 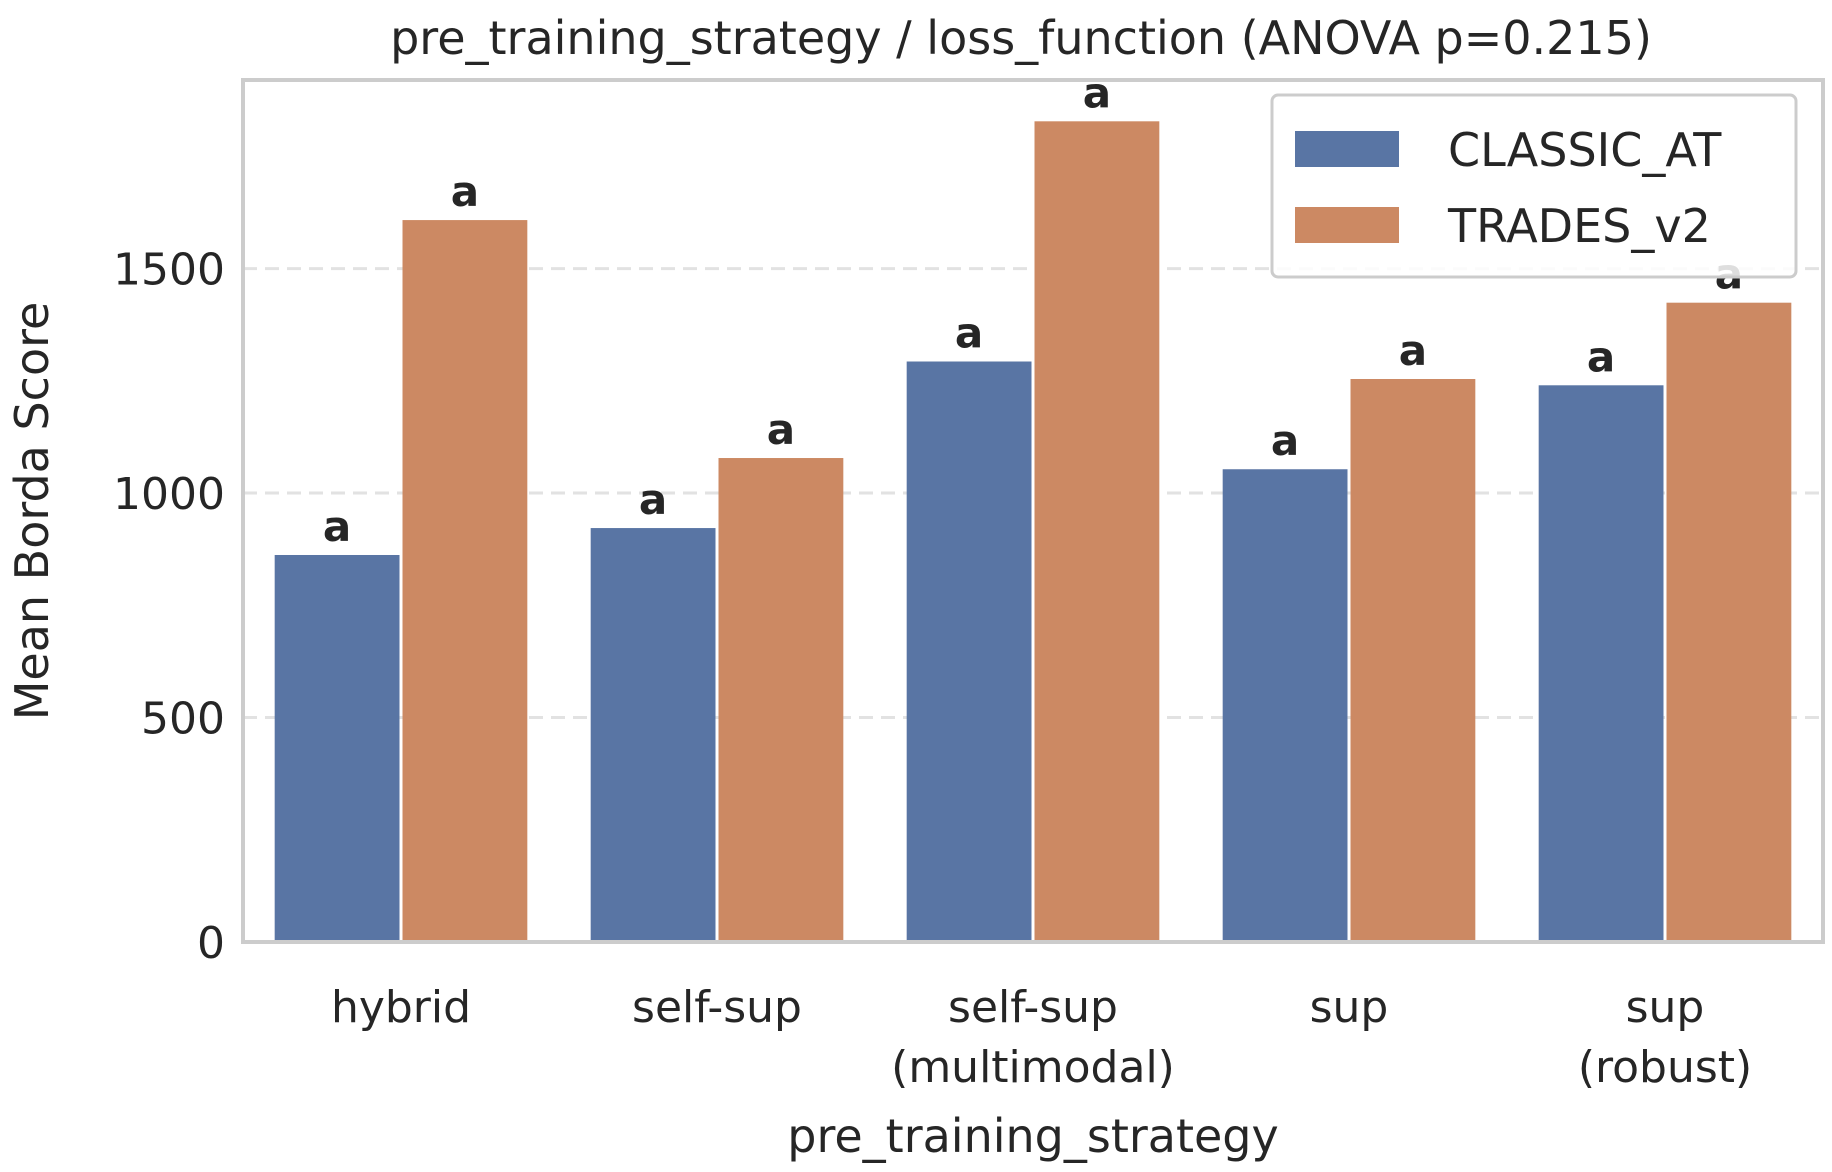 I want to click on legend-box, so click(x=1534, y=186).